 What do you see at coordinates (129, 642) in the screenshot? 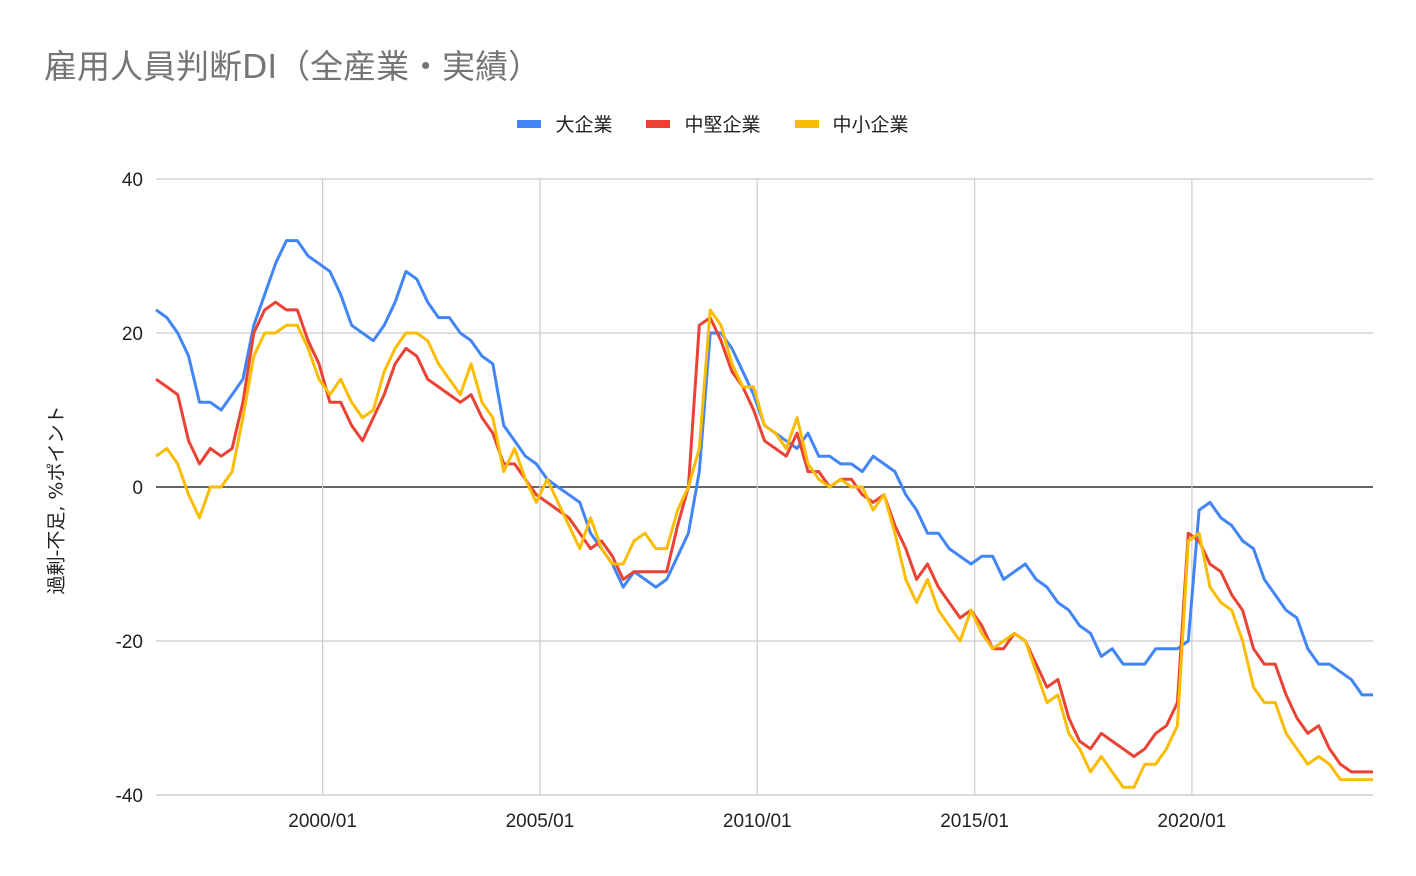
I see `y-tick-label: -20` at bounding box center [129, 642].